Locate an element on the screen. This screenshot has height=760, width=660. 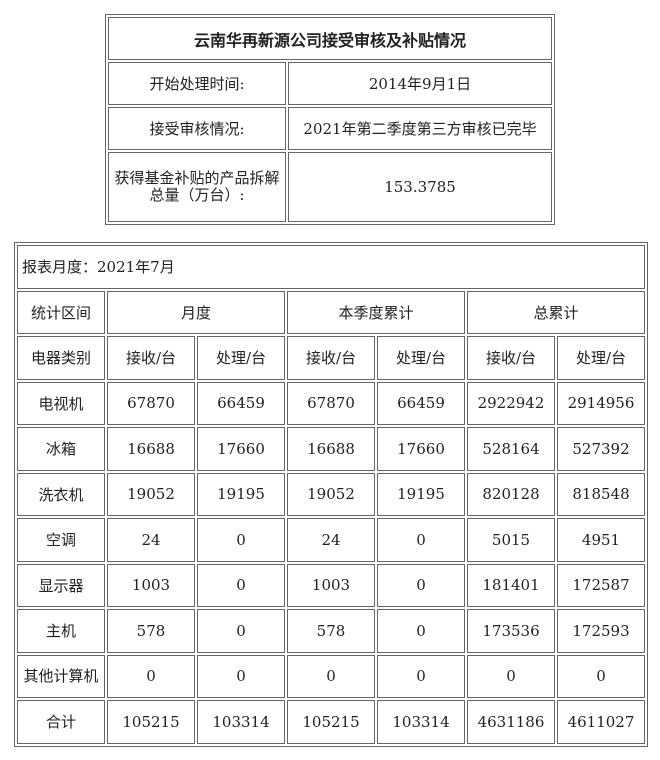
table-row: 空调 24 0 24 0 5015 4951 is located at coordinates (331, 540).